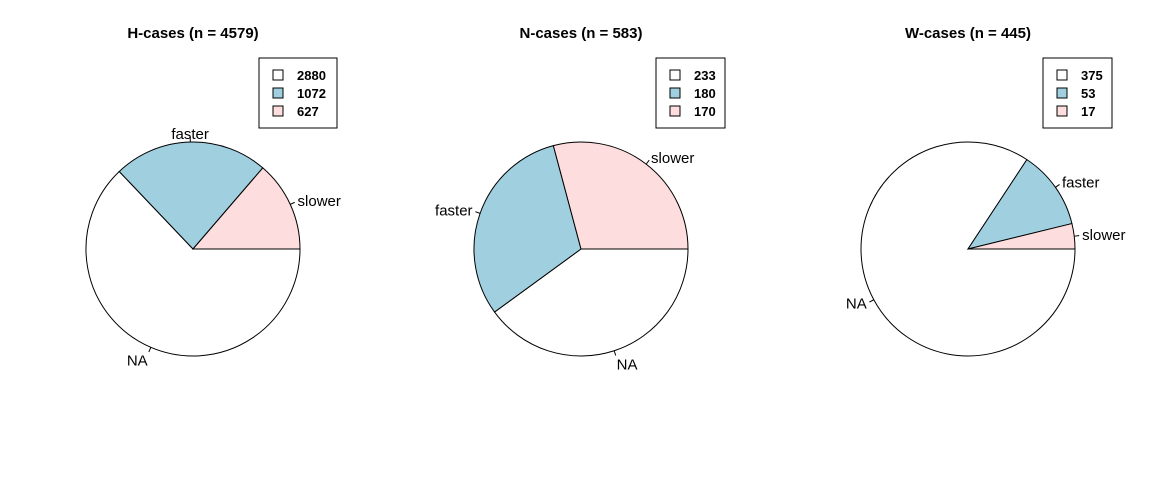 This screenshot has width=1162, height=500. What do you see at coordinates (705, 93) in the screenshot?
I see `legend-label: 180` at bounding box center [705, 93].